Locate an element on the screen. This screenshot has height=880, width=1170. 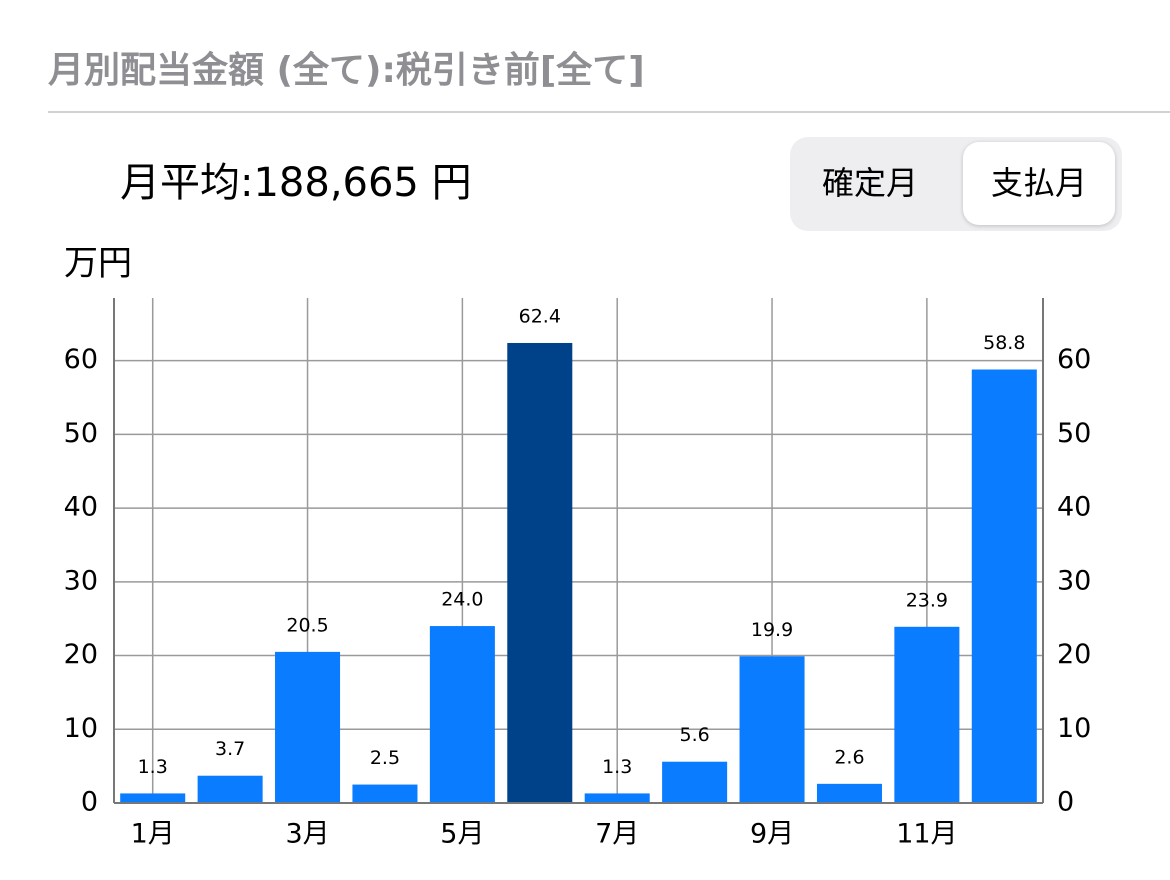
y2-tick-label: 10 is located at coordinates (1074, 728).